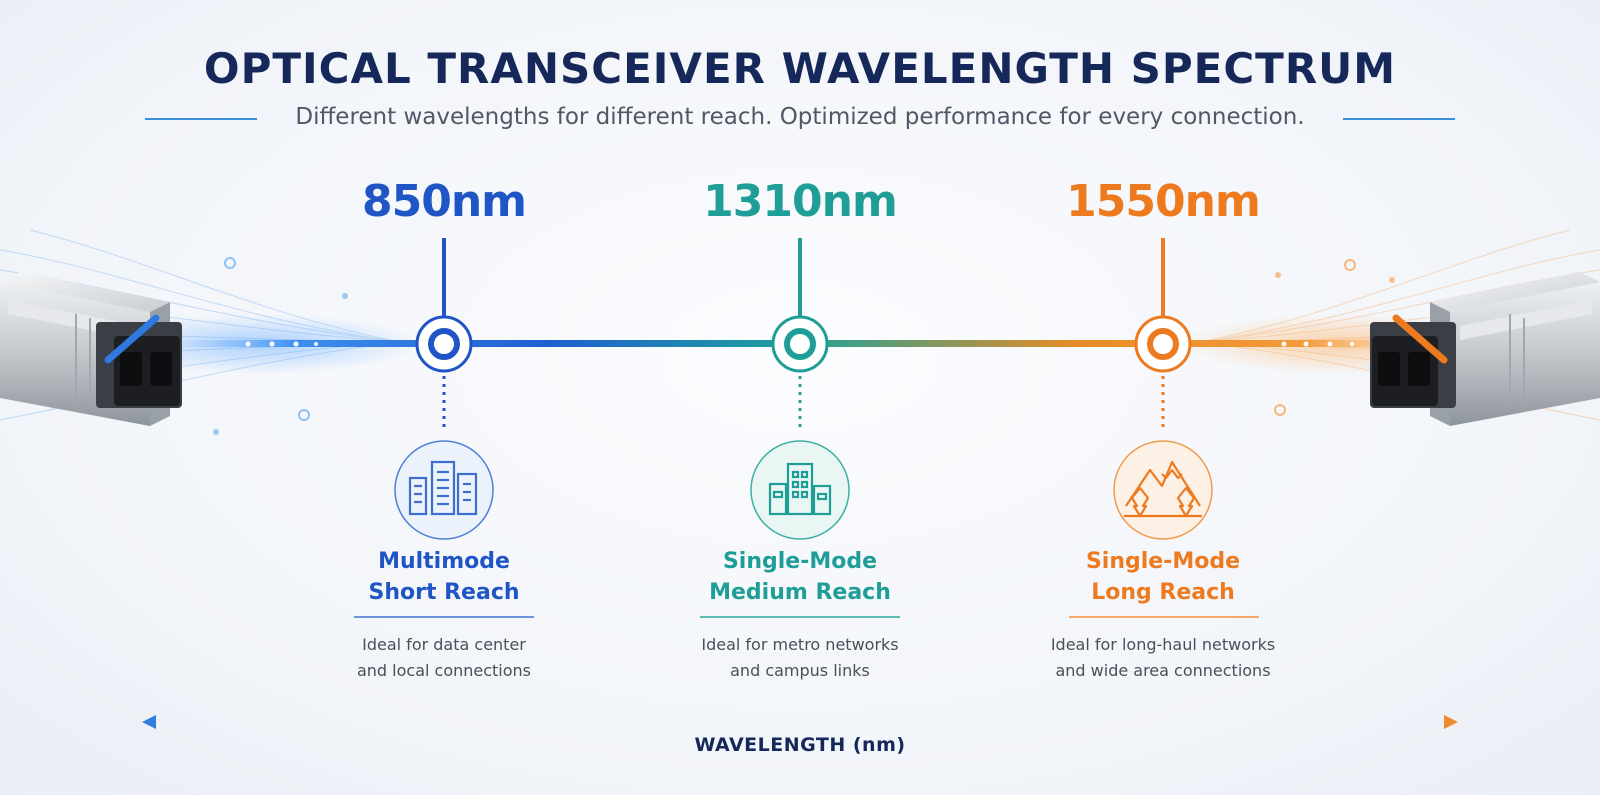  What do you see at coordinates (1163, 489) in the screenshot?
I see `mountain-icon` at bounding box center [1163, 489].